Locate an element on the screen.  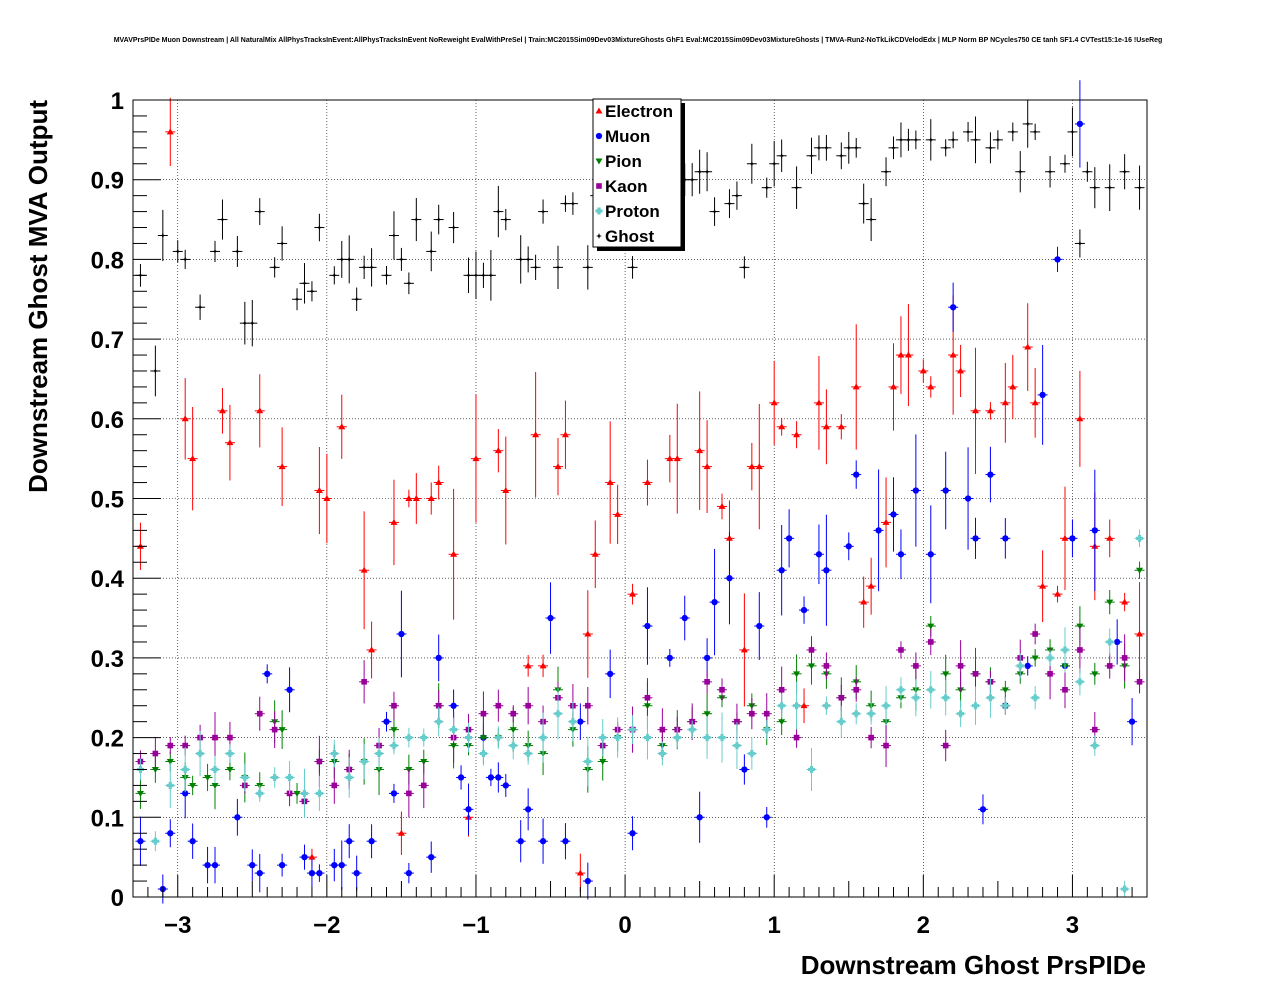
y-tick-label: 1 is located at coordinates (117, 101).